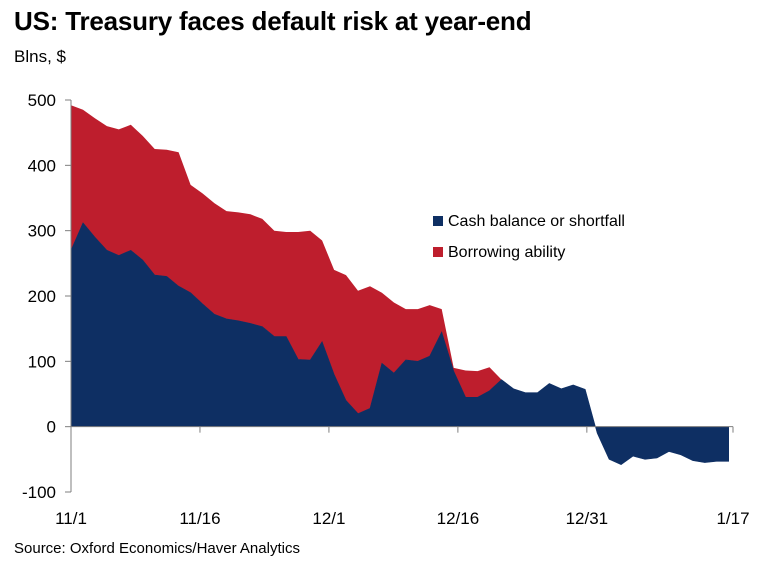 This screenshot has width=770, height=564. I want to click on y-tick-label: 100, so click(42, 361).